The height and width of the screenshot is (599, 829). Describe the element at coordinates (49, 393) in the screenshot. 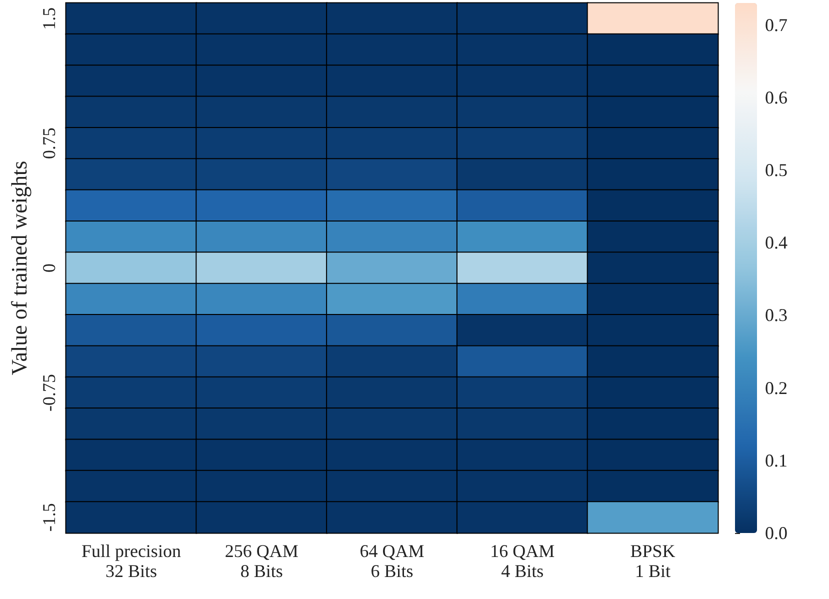

I see `y-tick-label: -0.75` at that location.